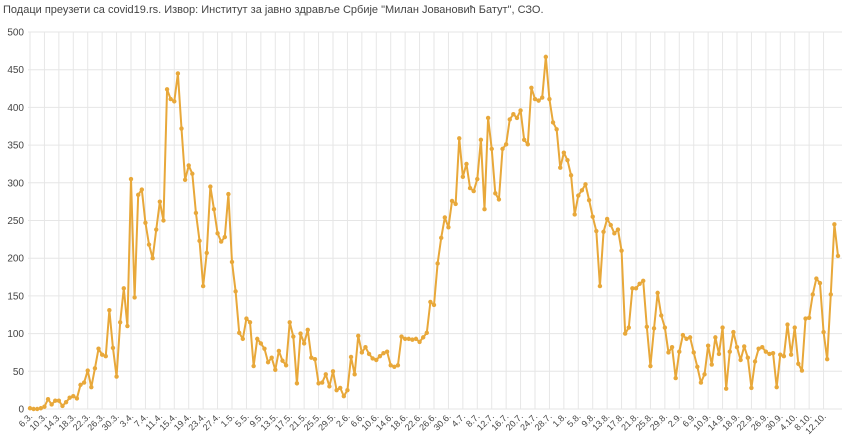 Image resolution: width=850 pixels, height=446 pixels. Describe the element at coordinates (19, 372) in the screenshot. I see `y-tick-label: 50` at that location.